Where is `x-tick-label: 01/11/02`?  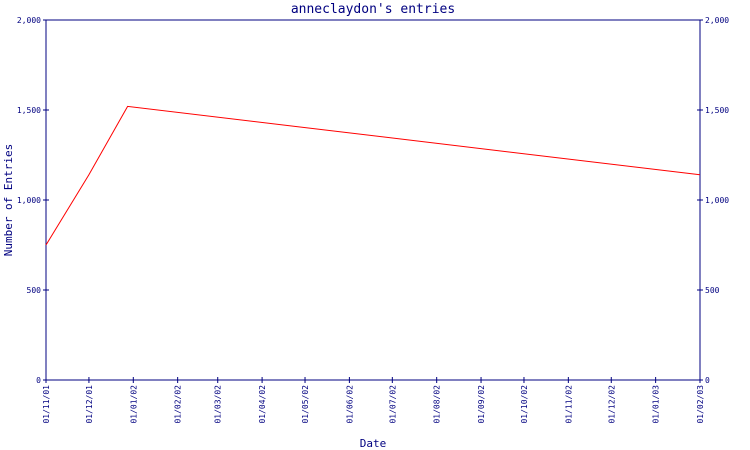
x-tick-label: 01/11/02 is located at coordinates (568, 404).